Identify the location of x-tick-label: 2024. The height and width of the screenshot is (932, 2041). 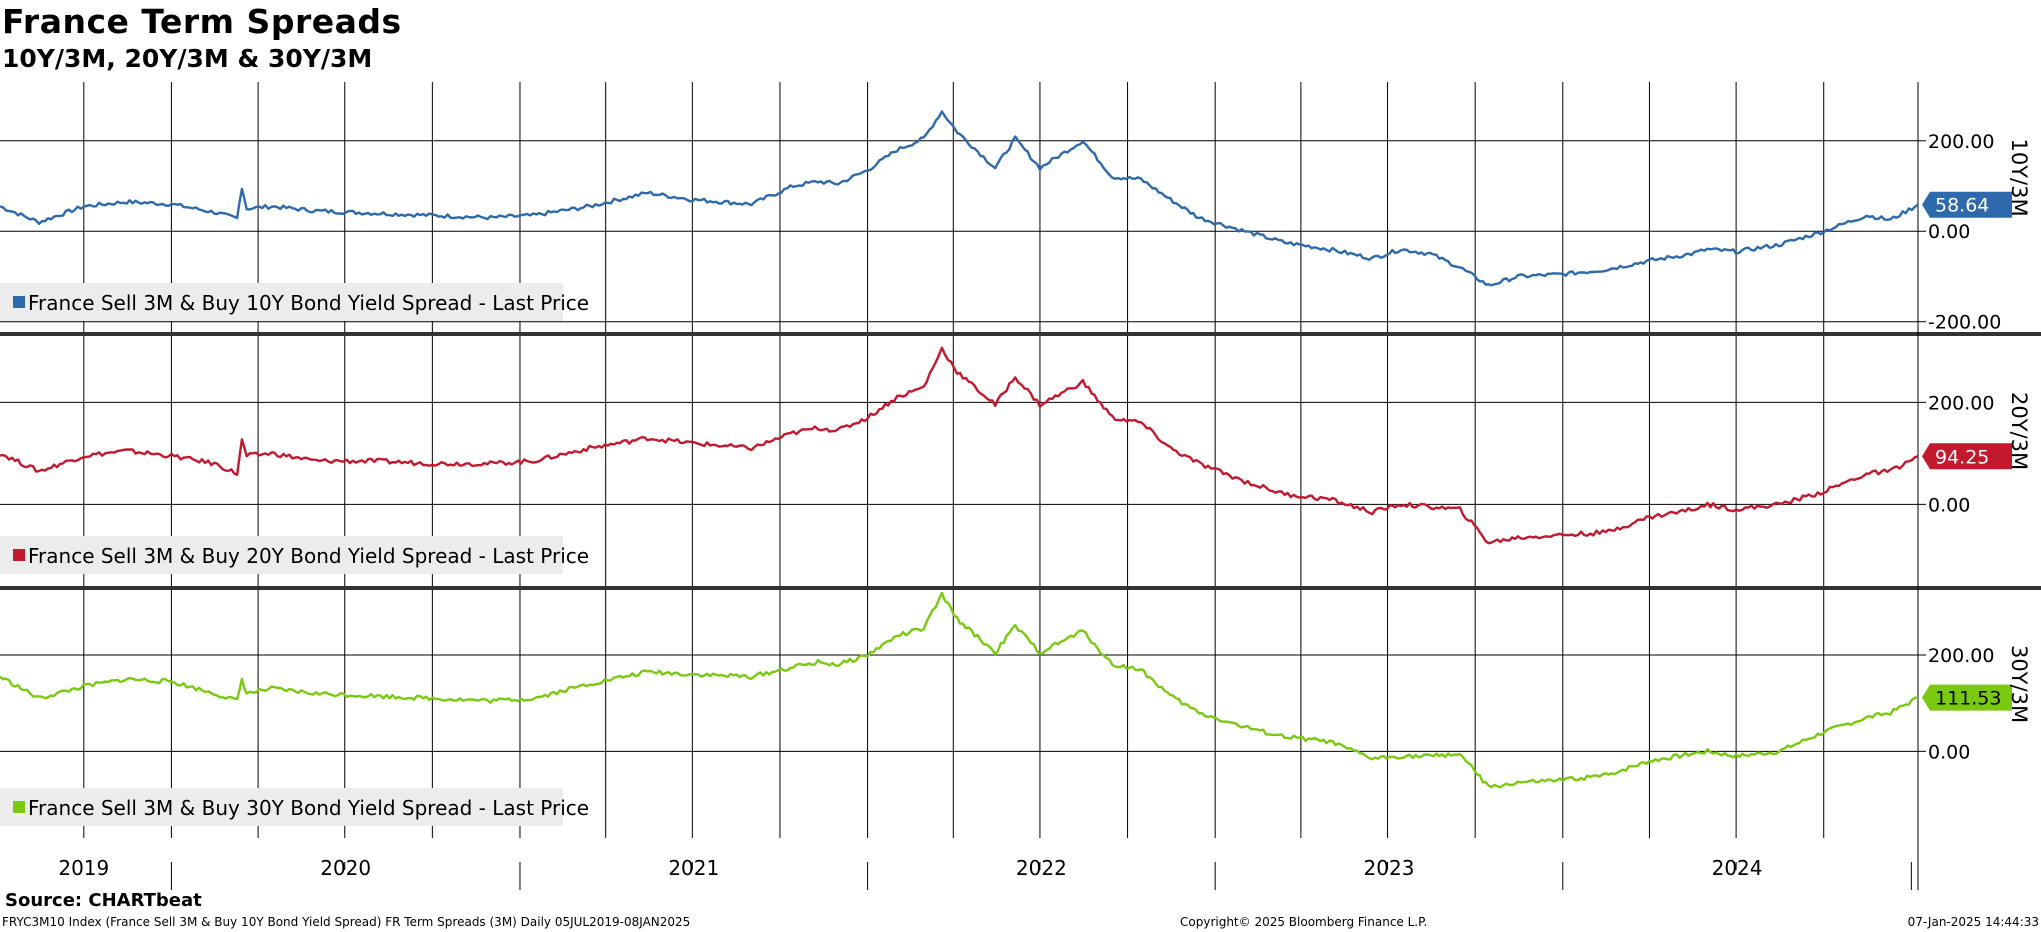
(1737, 868).